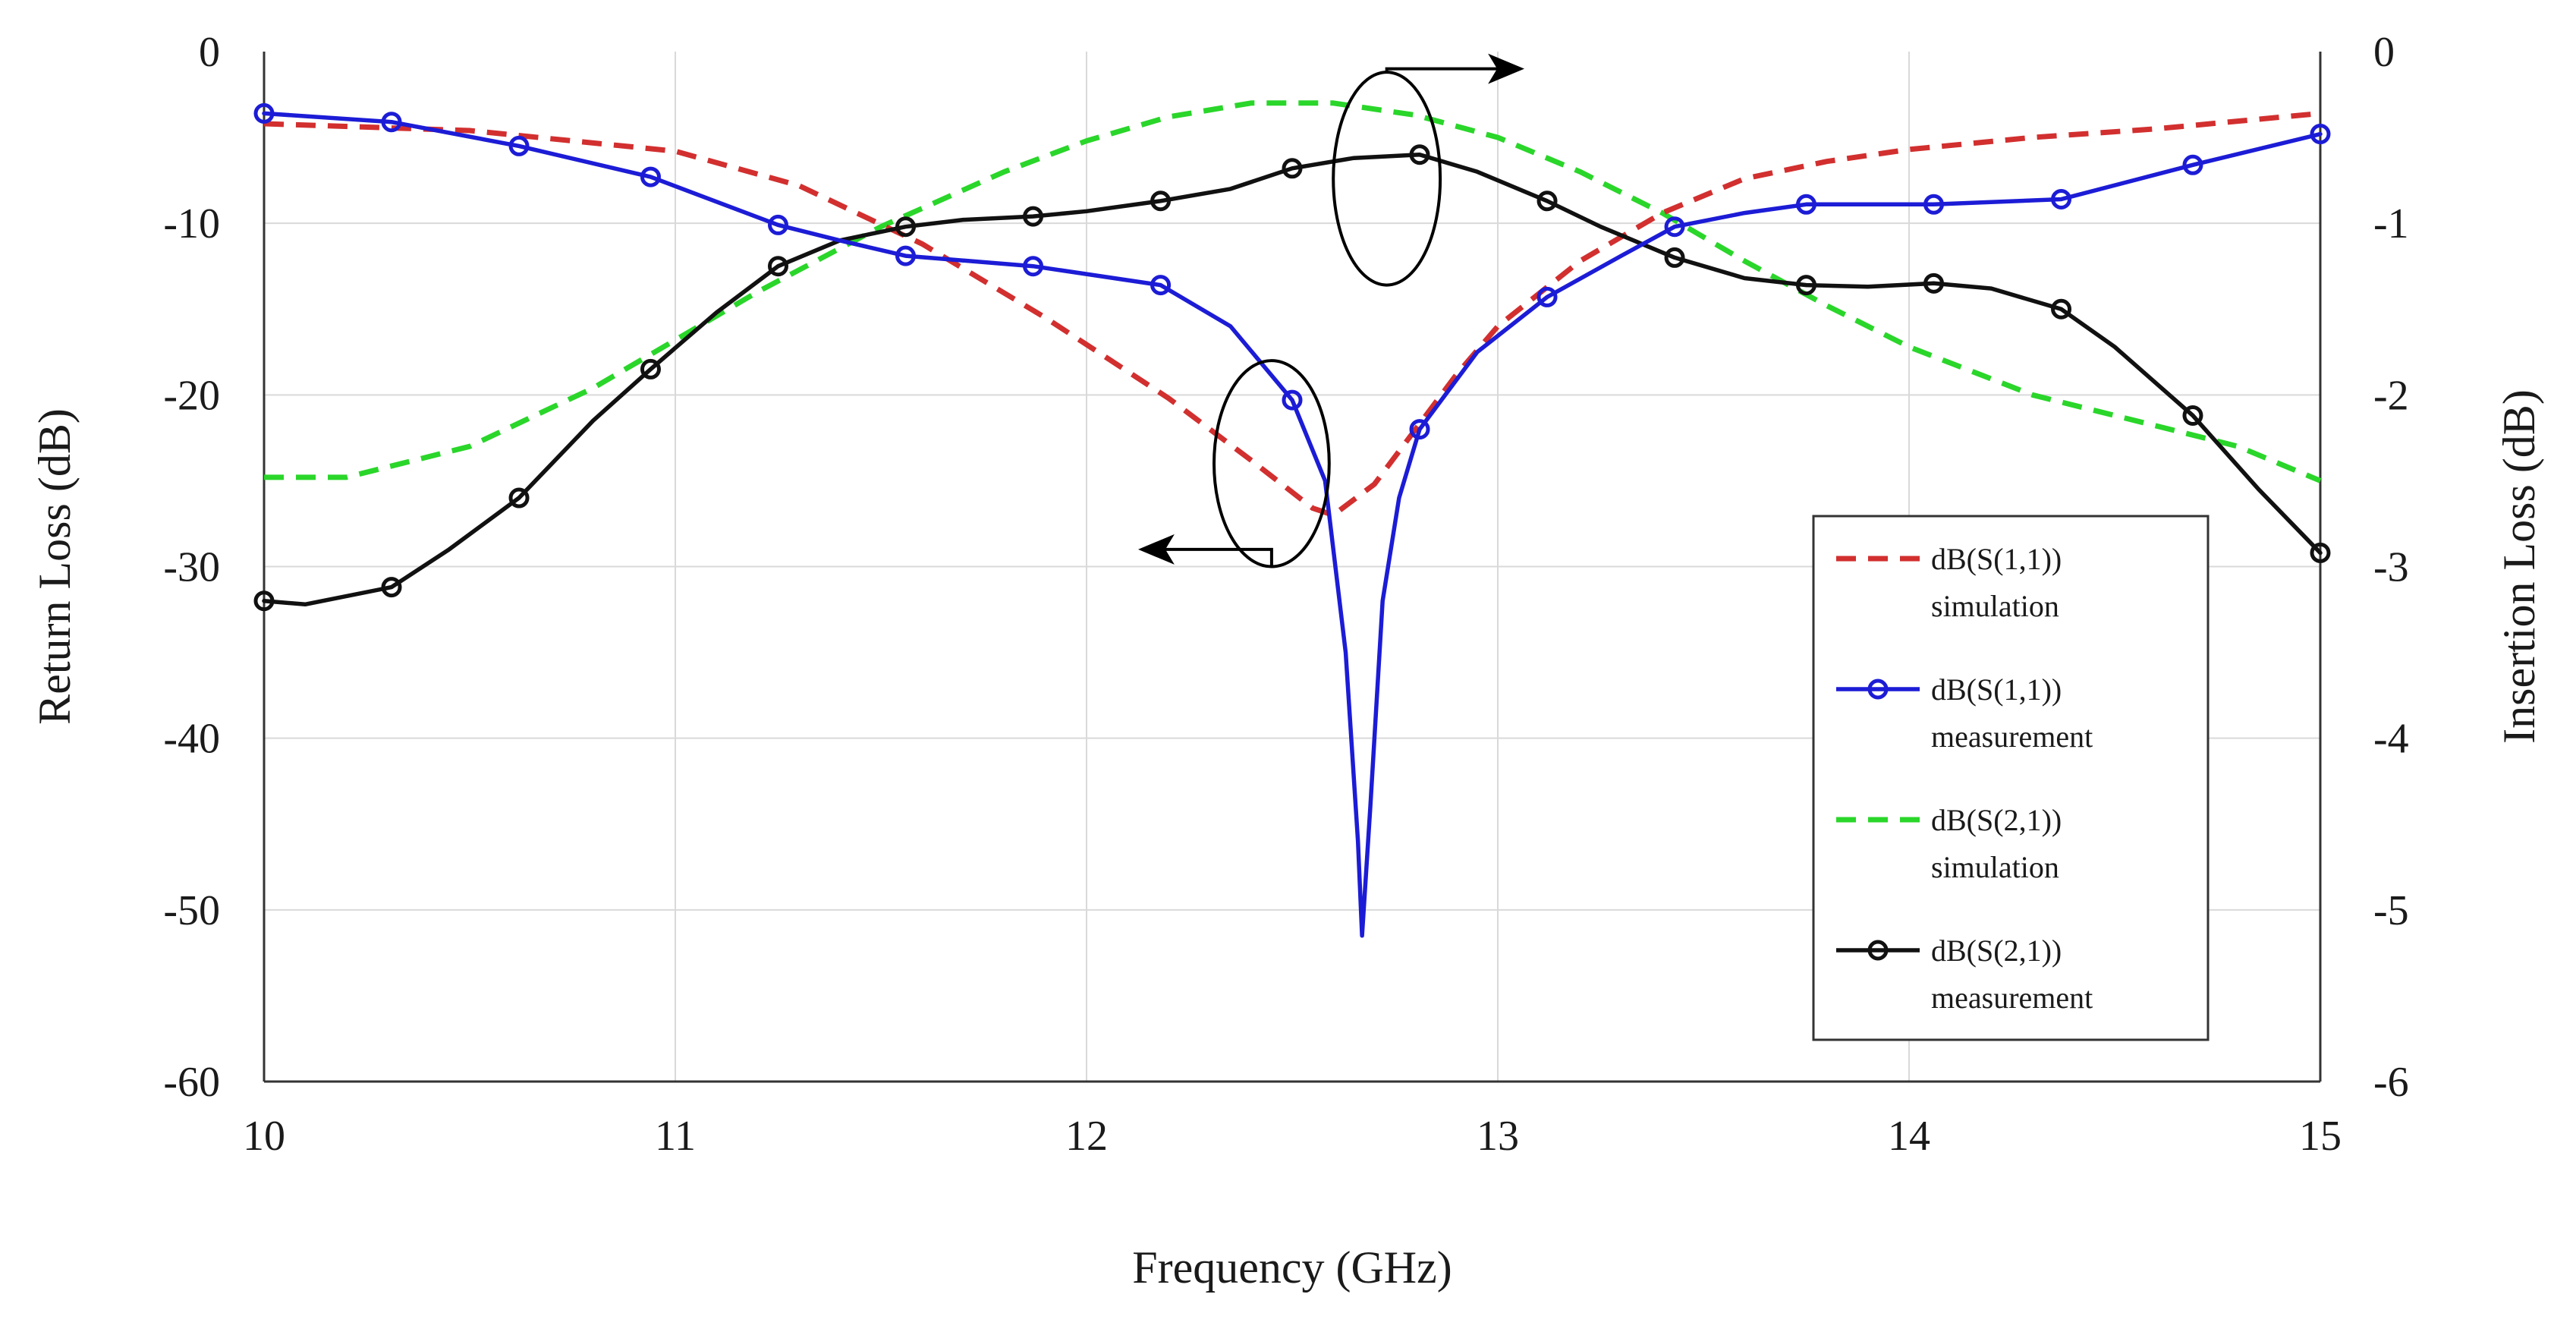  I want to click on x-tick-label-4: 14, so click(1909, 1136).